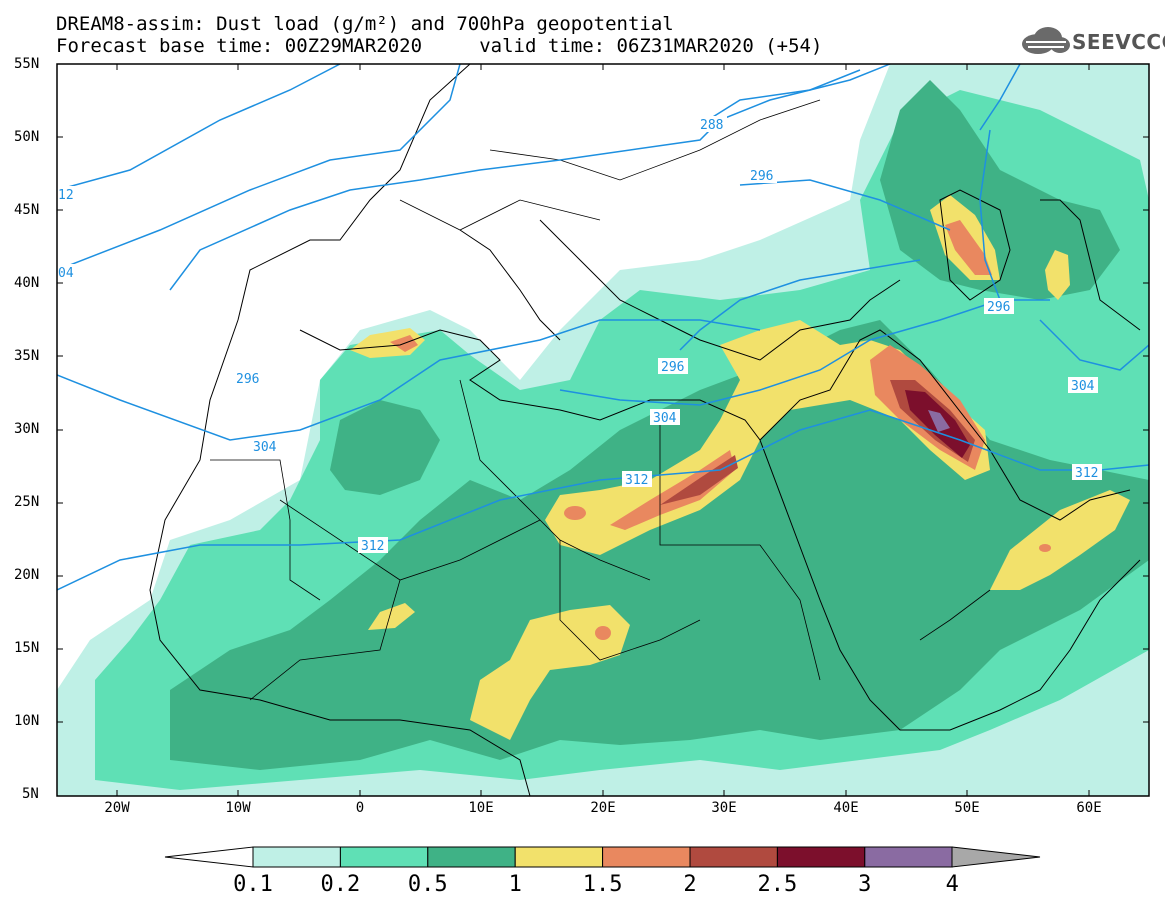 The width and height of the screenshot is (1165, 907). Describe the element at coordinates (1060, 540) in the screenshot. I see `dust-region-1-arabia` at that location.